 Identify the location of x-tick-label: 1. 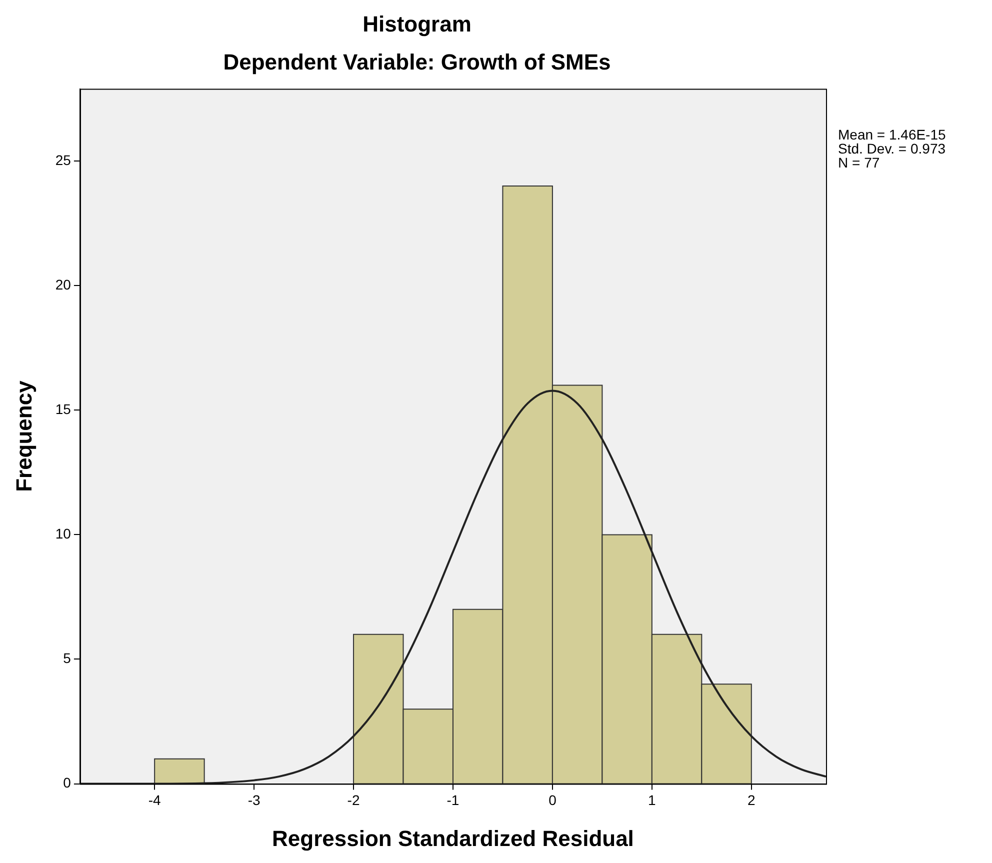
(652, 800).